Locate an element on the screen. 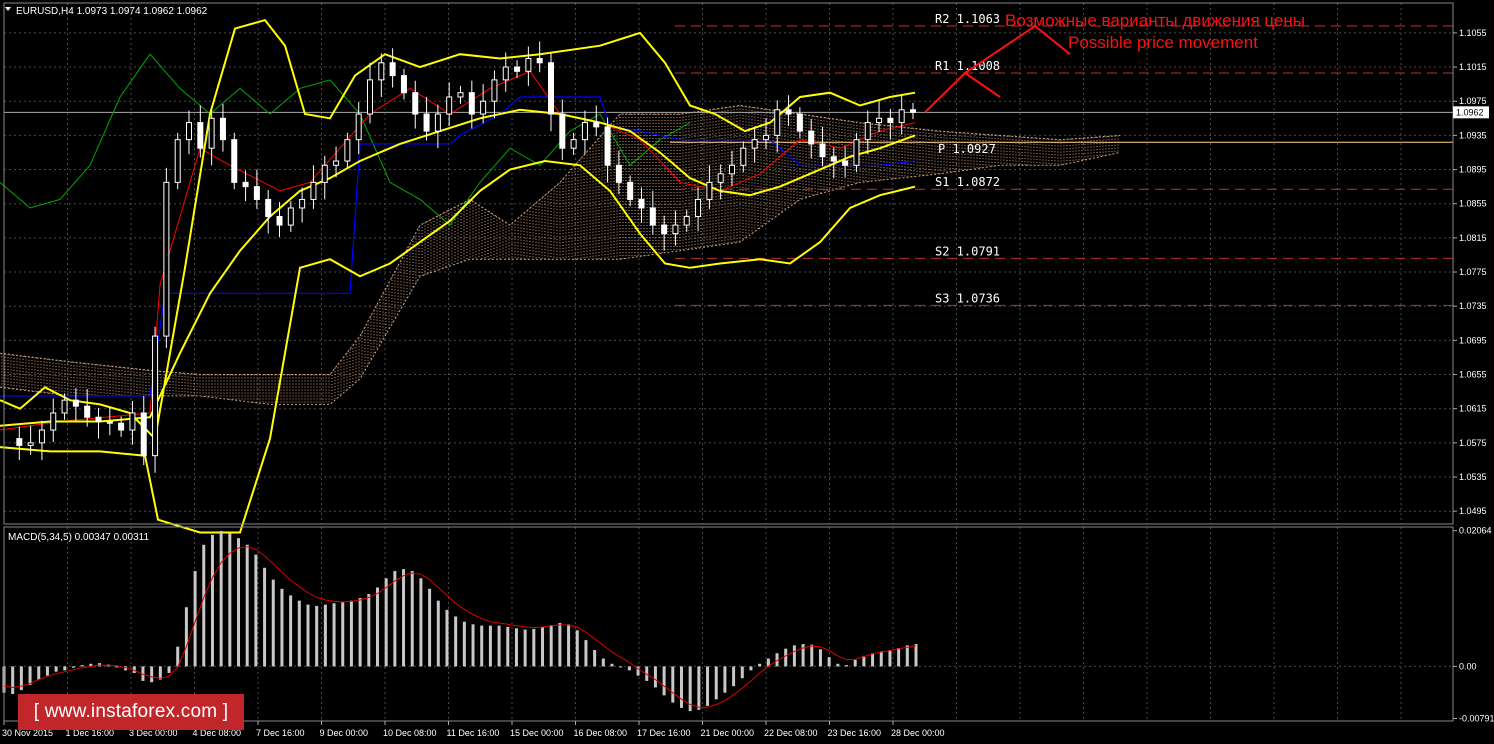 The width and height of the screenshot is (1494, 744). forecast-main-line is located at coordinates (997, 69).